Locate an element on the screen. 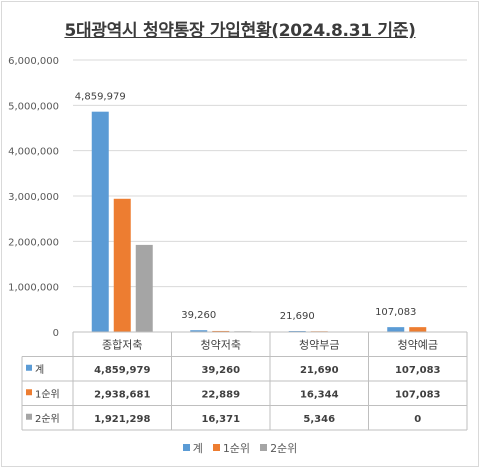  data-label: 107,083 is located at coordinates (395, 312).